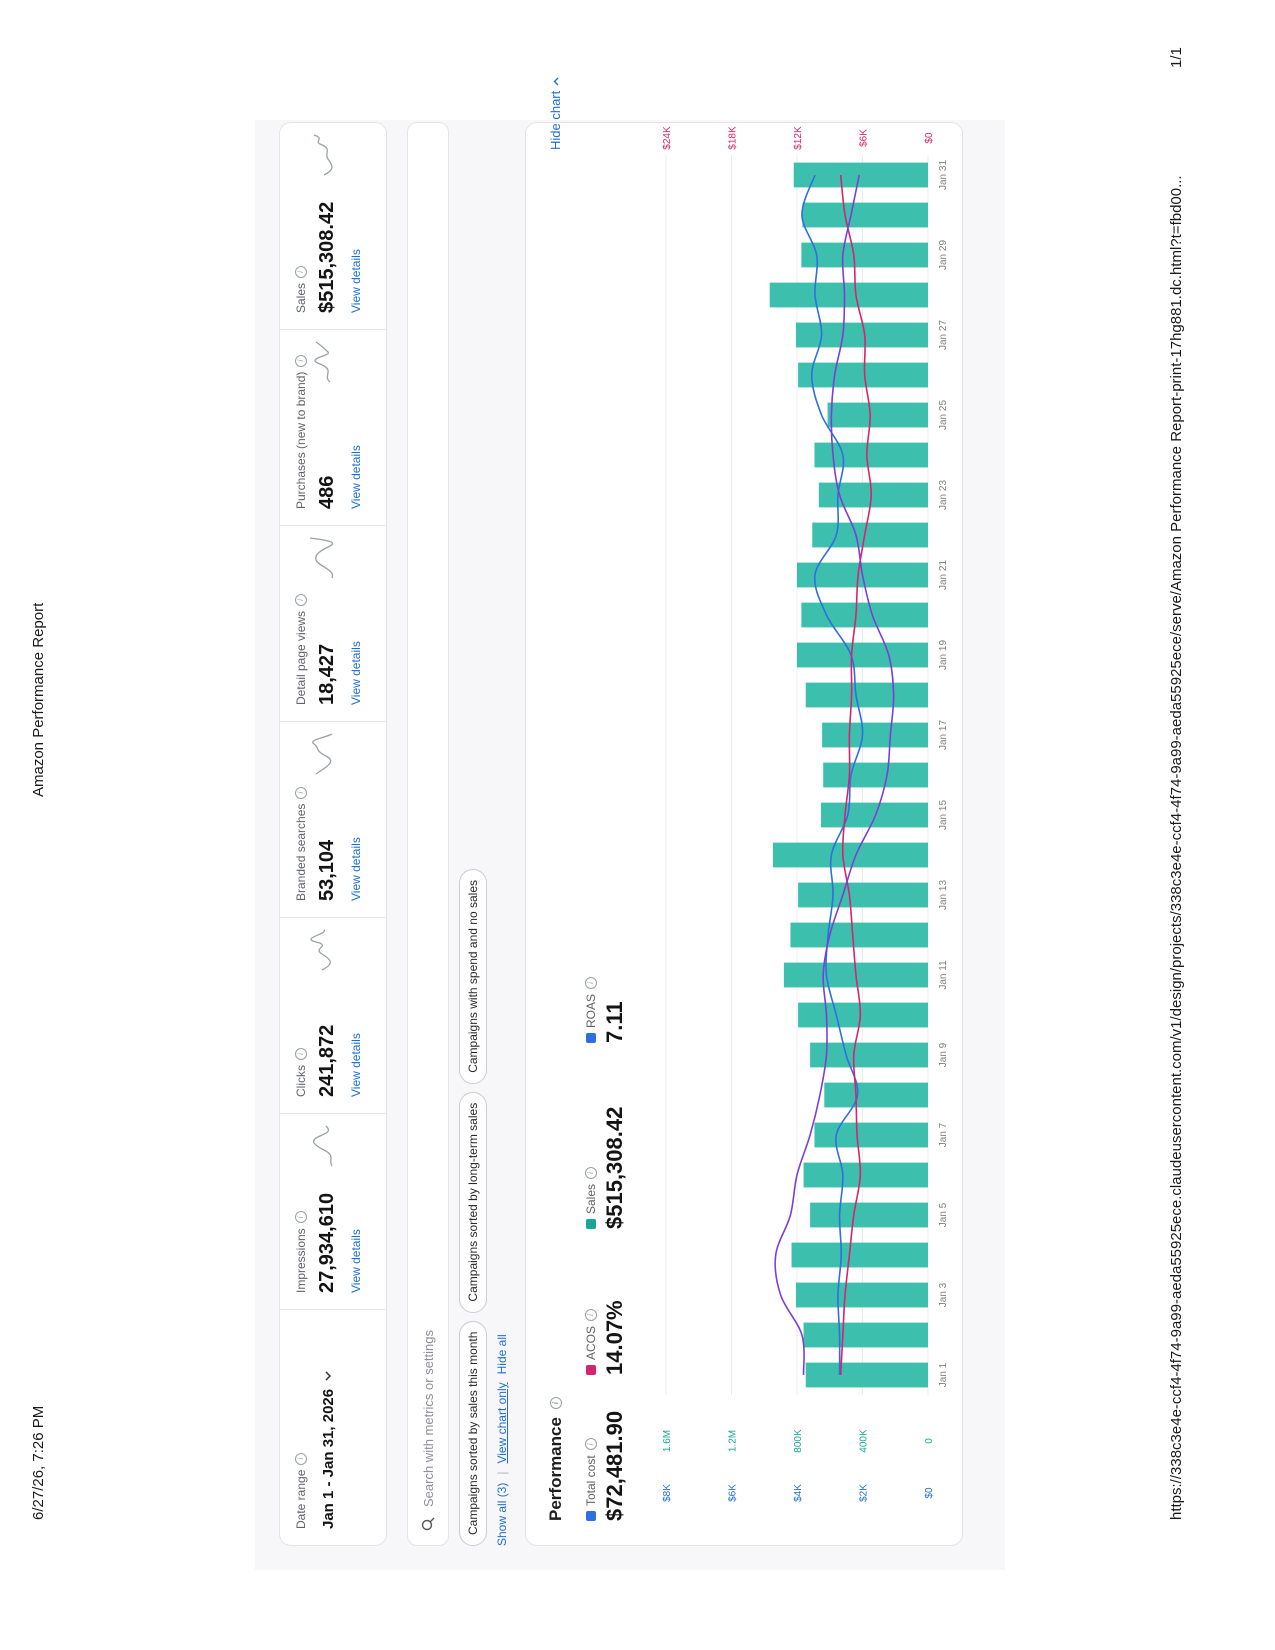 Image resolution: width=1275 pixels, height=1650 pixels. What do you see at coordinates (301, 1081) in the screenshot?
I see `metric-label: Clicks` at bounding box center [301, 1081].